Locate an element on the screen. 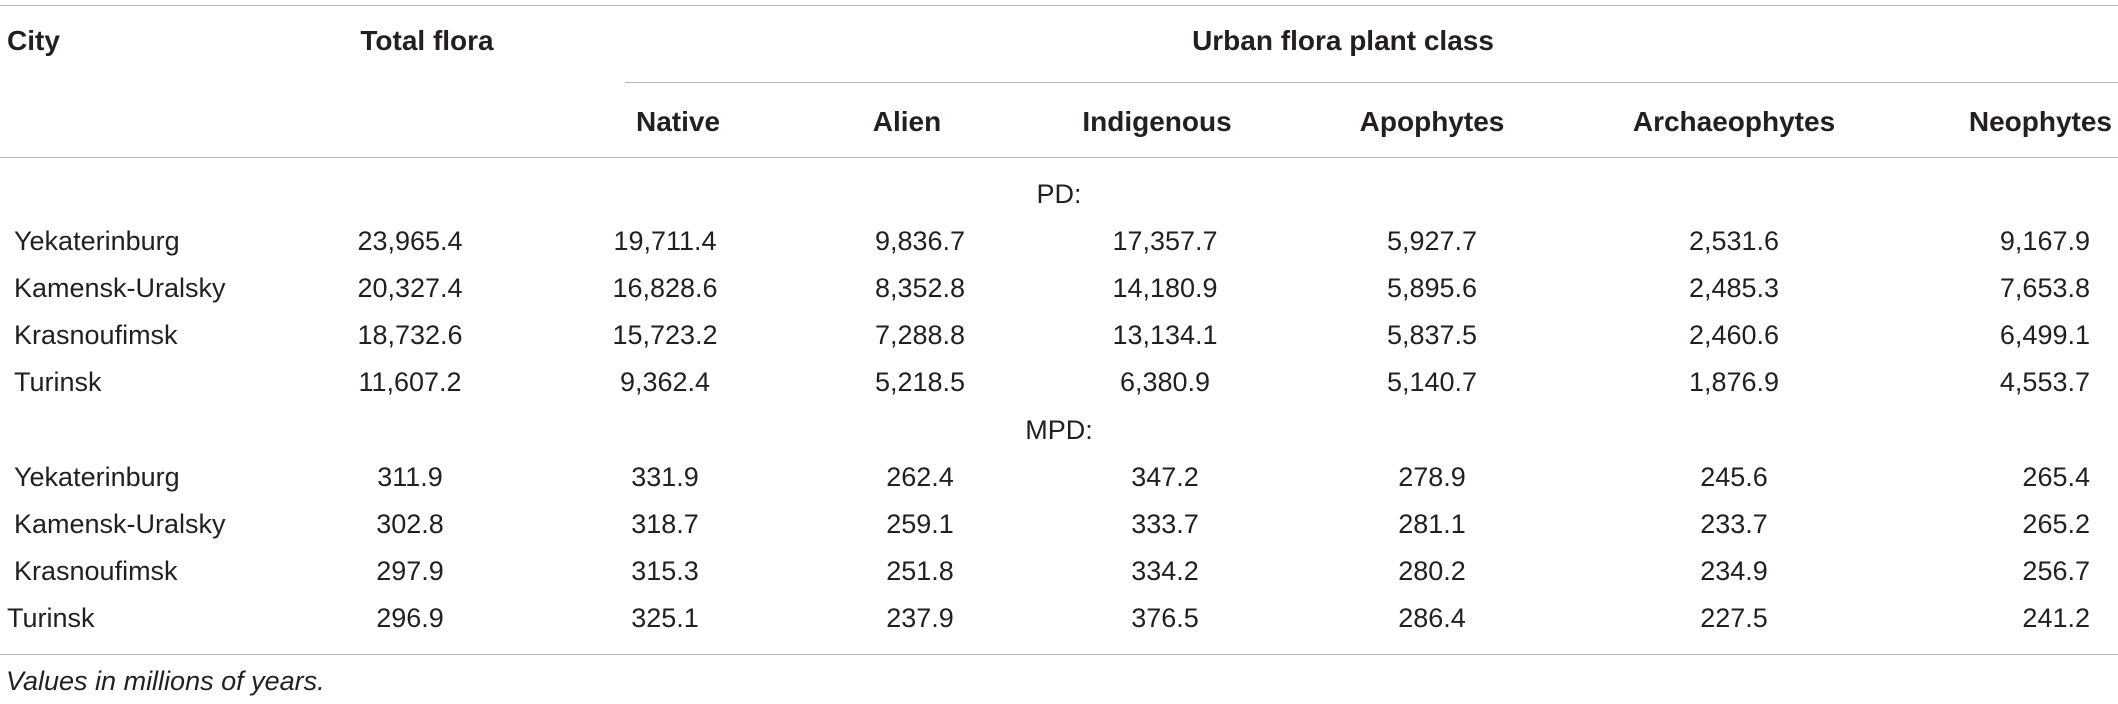 Image resolution: width=2118 pixels, height=704 pixels. cell-archaeophytes: 233.7 is located at coordinates (1734, 524).